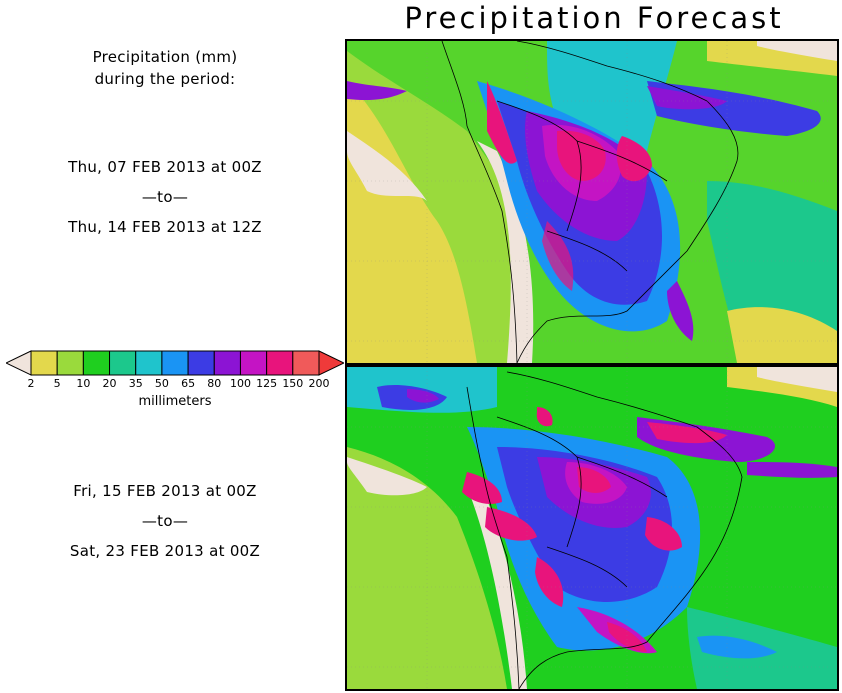 The width and height of the screenshot is (842, 693). Describe the element at coordinates (165, 57) in the screenshot. I see `header-line-1: Precipitation (mm)` at that location.